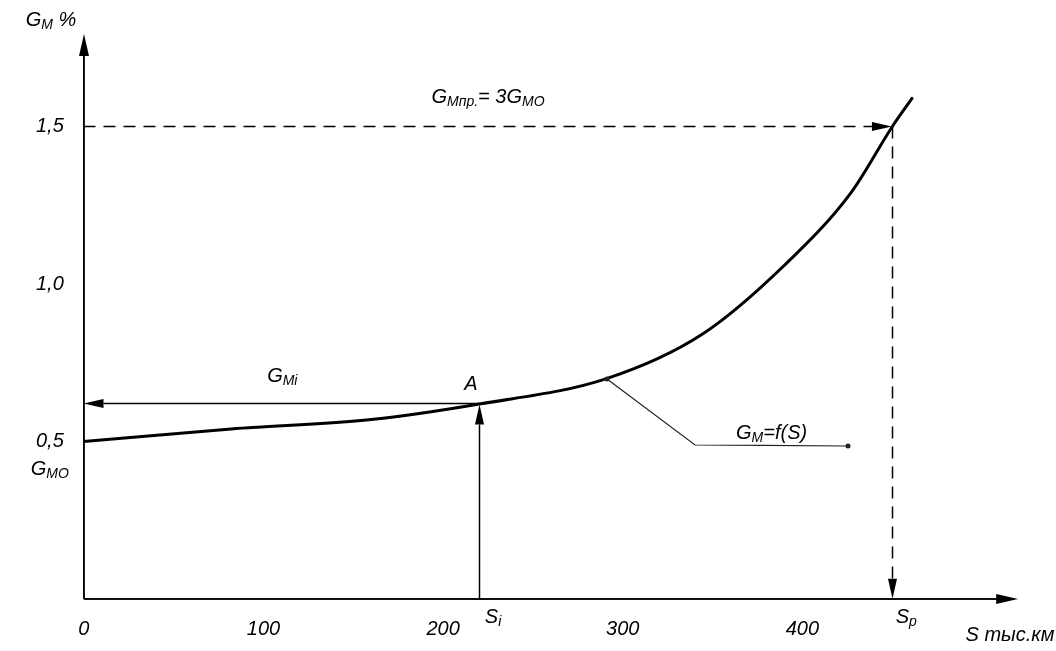 The image size is (1056, 651). Describe the element at coordinates (442, 627) in the screenshot. I see `x-tick-label: 200` at that location.